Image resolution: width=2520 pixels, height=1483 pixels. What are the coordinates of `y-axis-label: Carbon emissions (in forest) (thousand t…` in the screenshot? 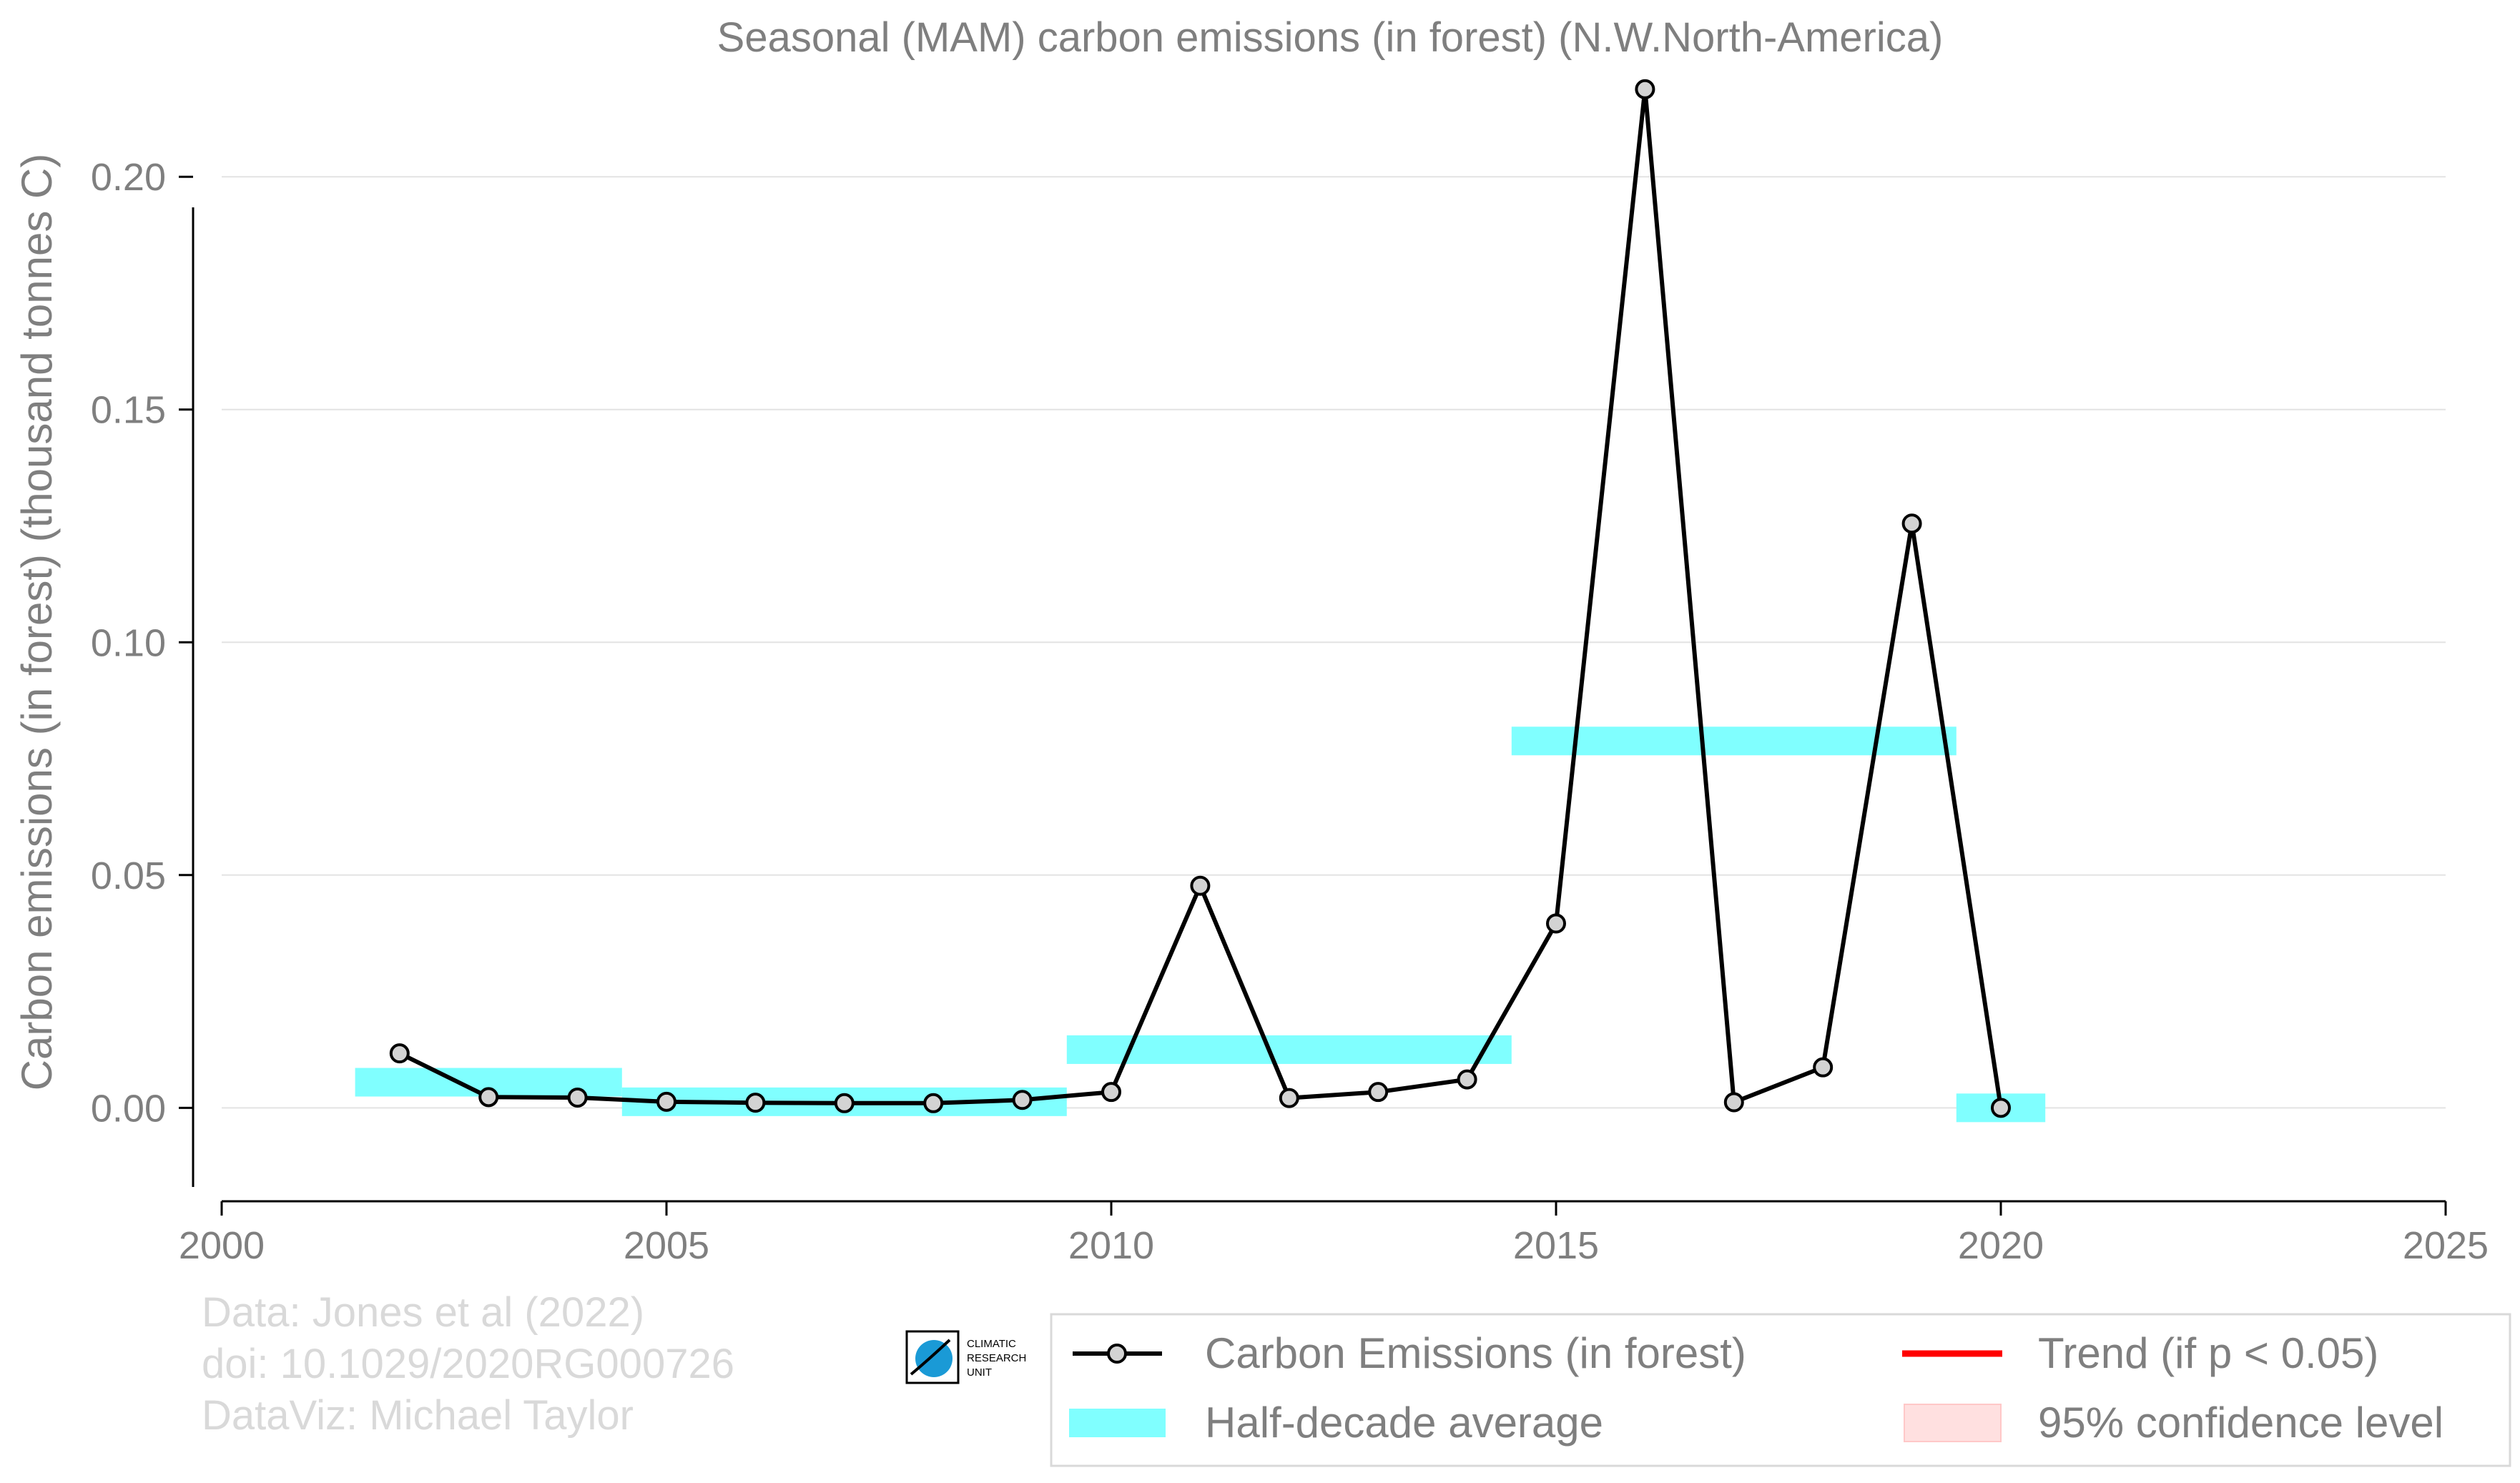 It's located at (37, 622).